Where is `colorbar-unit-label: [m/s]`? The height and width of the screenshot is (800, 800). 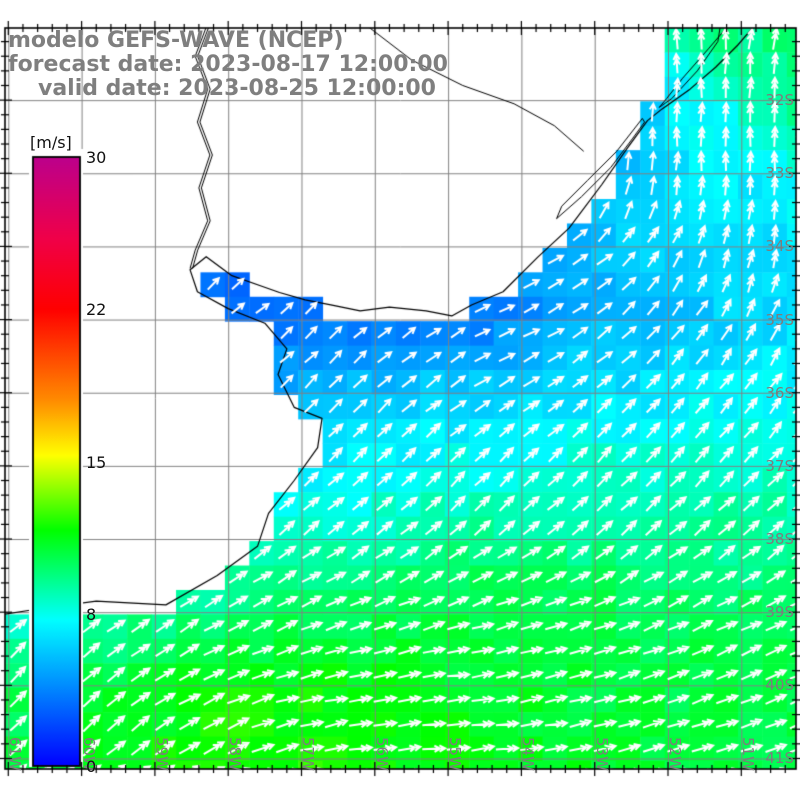
colorbar-unit-label: [m/s] is located at coordinates (51, 142).